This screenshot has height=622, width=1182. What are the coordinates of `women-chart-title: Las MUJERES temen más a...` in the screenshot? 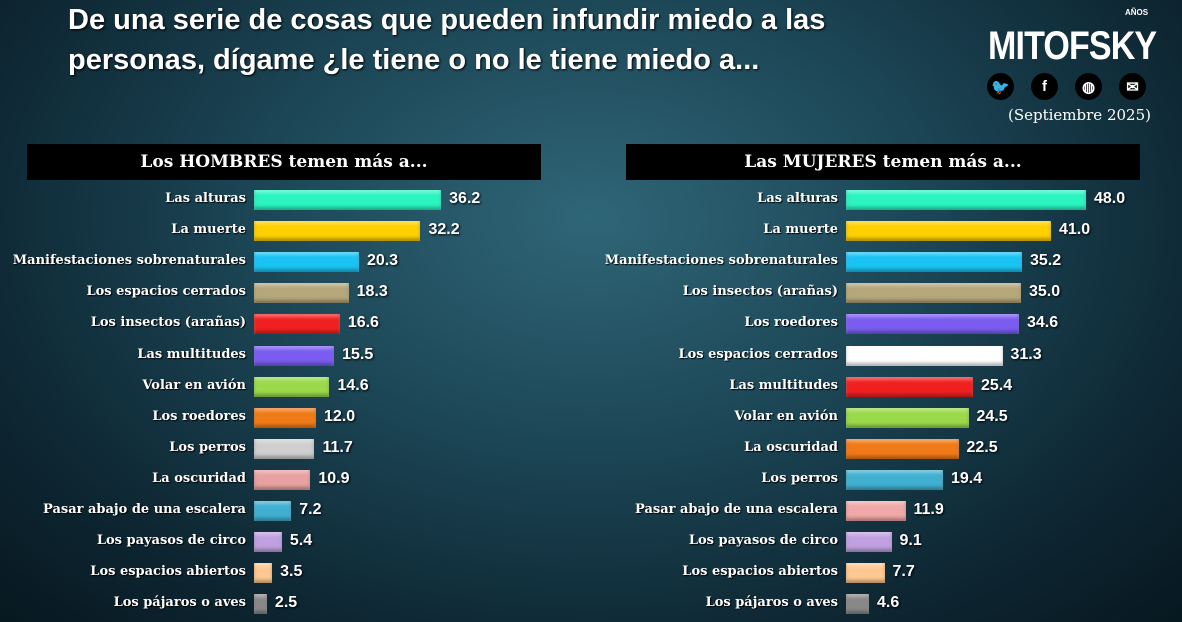 It's located at (883, 162).